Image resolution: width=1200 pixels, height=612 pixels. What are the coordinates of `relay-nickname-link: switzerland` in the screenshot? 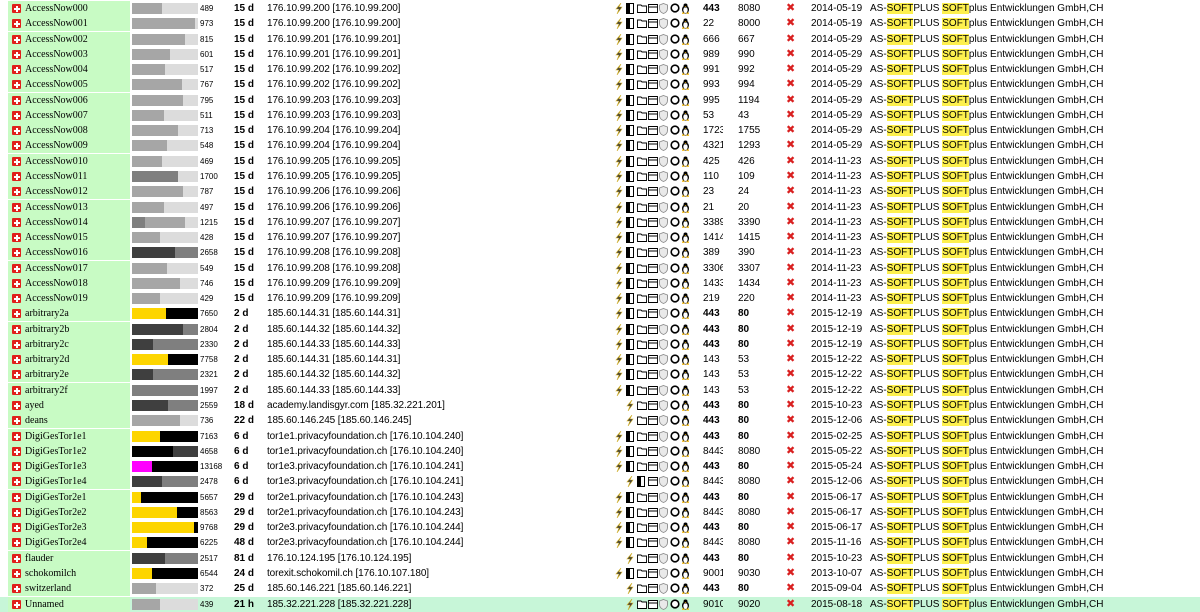 It's located at (77, 588).